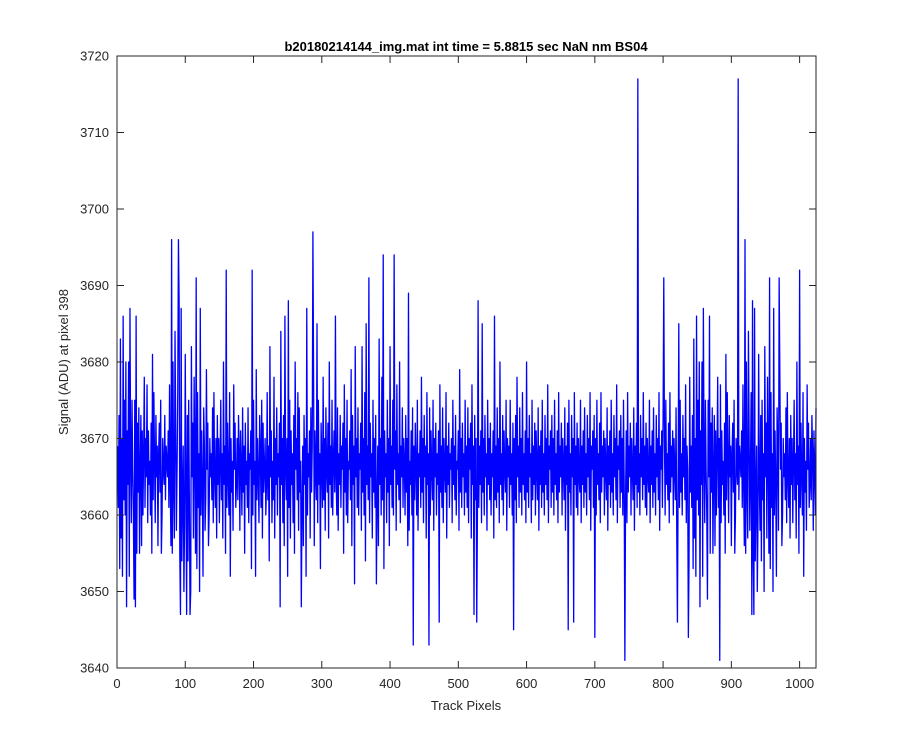 The height and width of the screenshot is (755, 900). Describe the element at coordinates (527, 683) in the screenshot. I see `x-tick-label: 600` at that location.